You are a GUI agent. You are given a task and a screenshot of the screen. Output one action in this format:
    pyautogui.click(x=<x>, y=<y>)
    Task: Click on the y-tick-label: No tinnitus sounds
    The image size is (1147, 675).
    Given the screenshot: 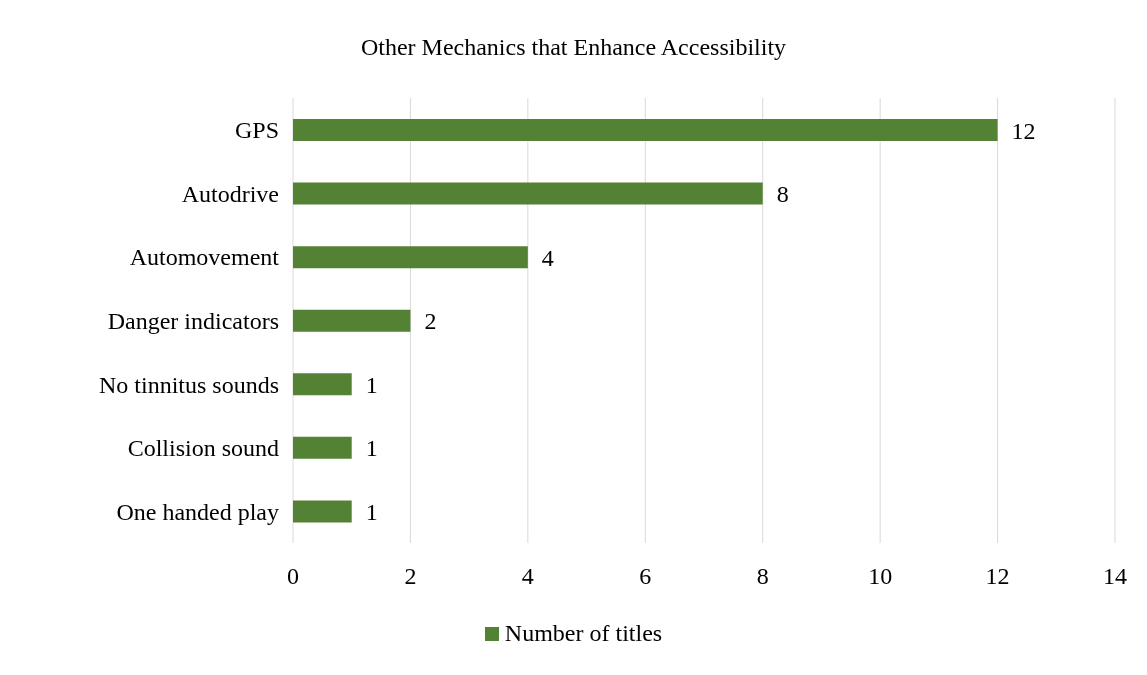 What is the action you would take?
    pyautogui.click(x=188, y=384)
    